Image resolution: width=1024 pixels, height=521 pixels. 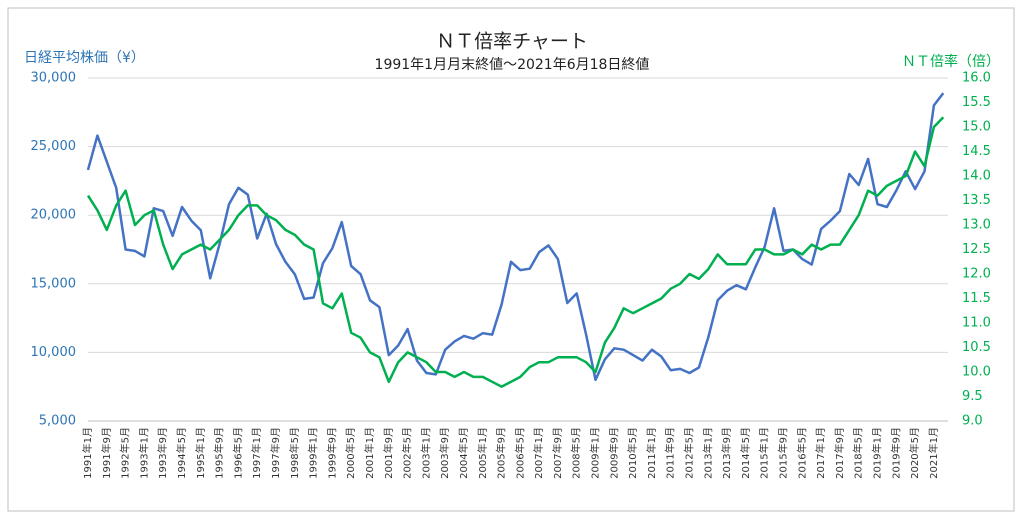 I want to click on x-tick-label: 1997年9月, so click(x=275, y=453).